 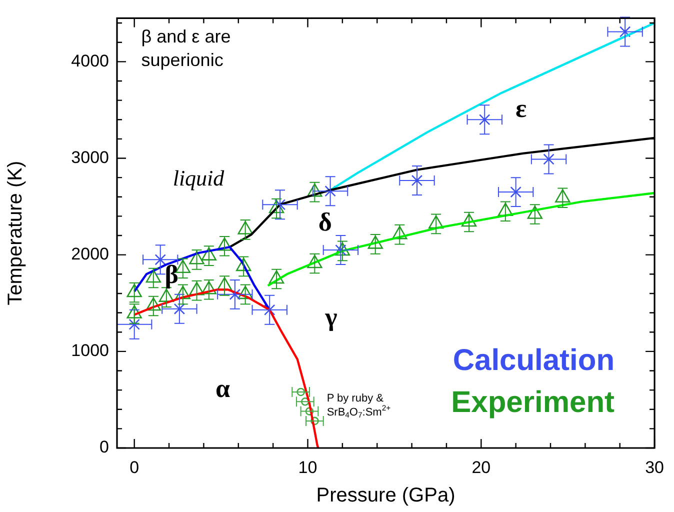 What do you see at coordinates (90, 60) in the screenshot?
I see `y-tick-label: 4000` at bounding box center [90, 60].